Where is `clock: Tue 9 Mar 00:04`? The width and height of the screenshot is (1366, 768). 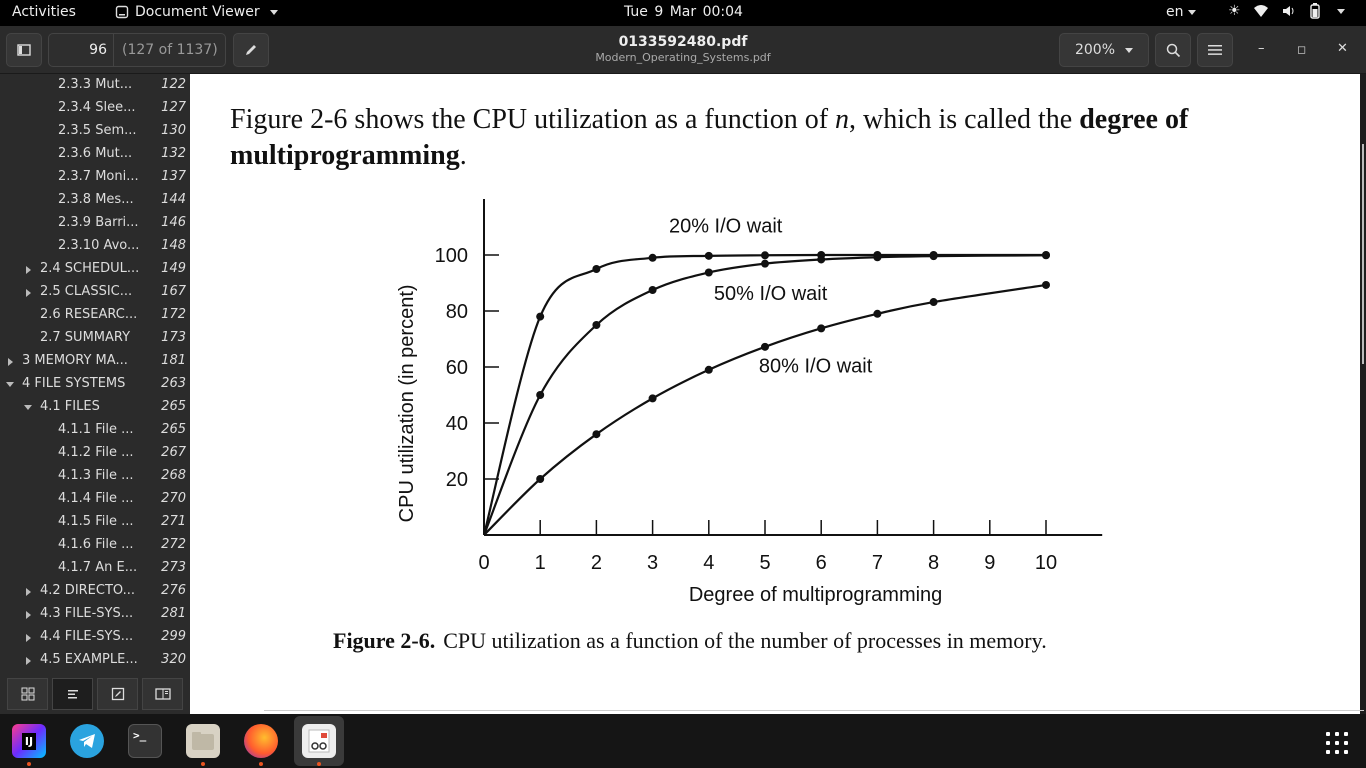
clock: Tue 9 Mar 00:04 is located at coordinates (683, 12).